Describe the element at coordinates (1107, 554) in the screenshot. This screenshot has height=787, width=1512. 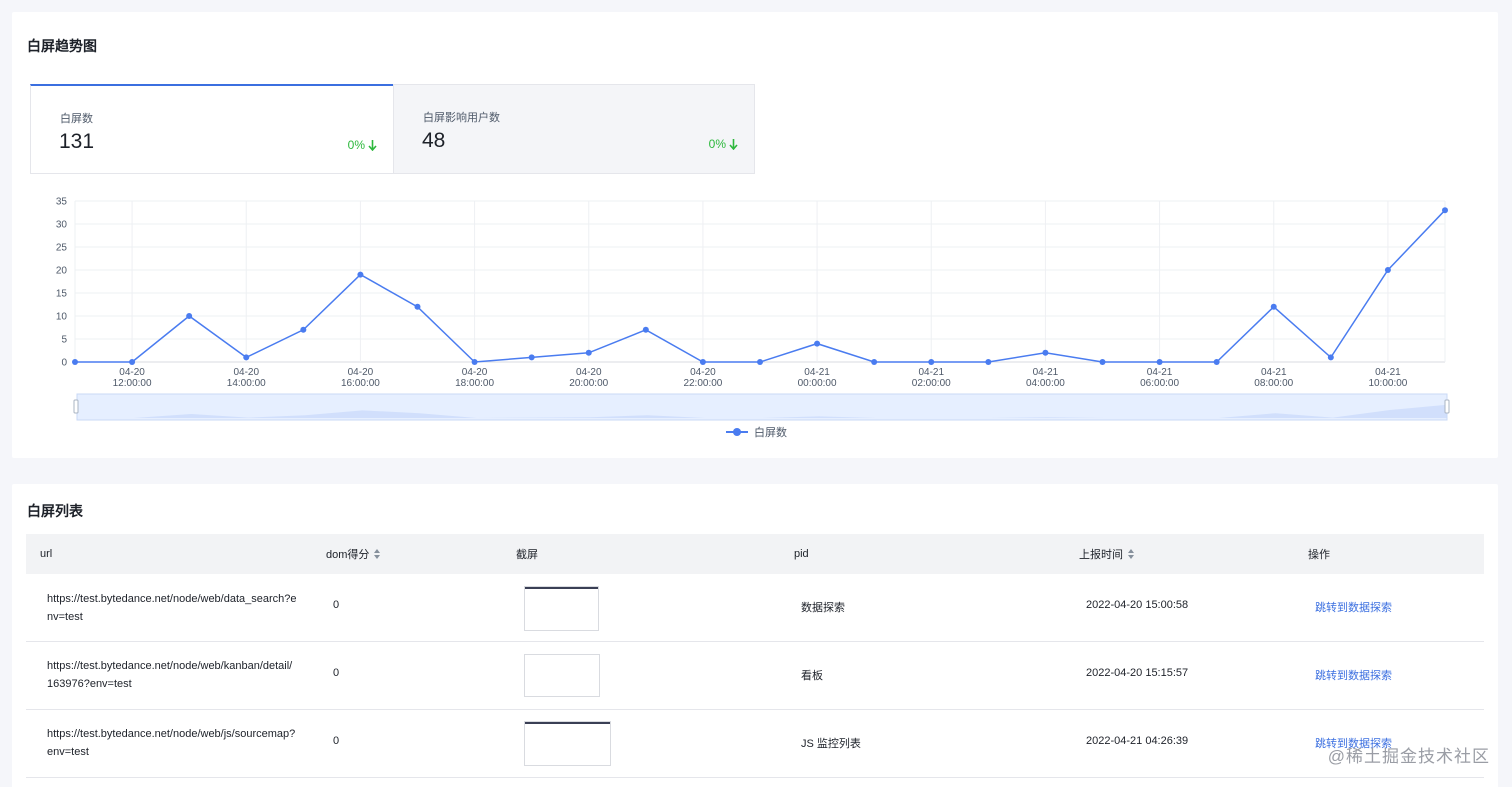
I see `column-header-report-time: 上报时间` at that location.